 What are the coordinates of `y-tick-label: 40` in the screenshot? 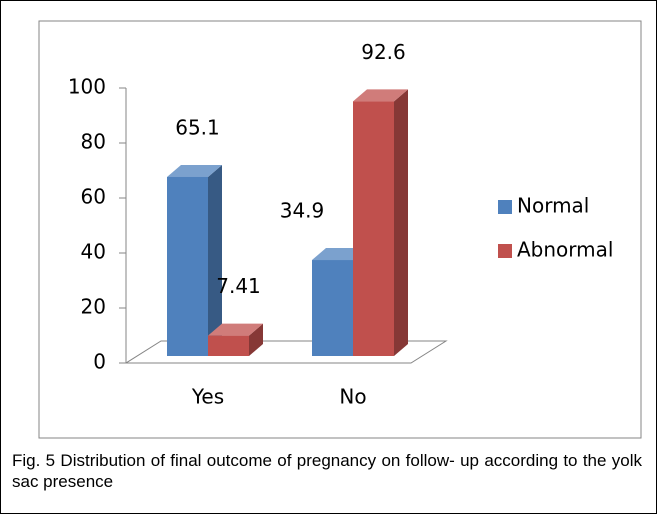 It's located at (93, 252).